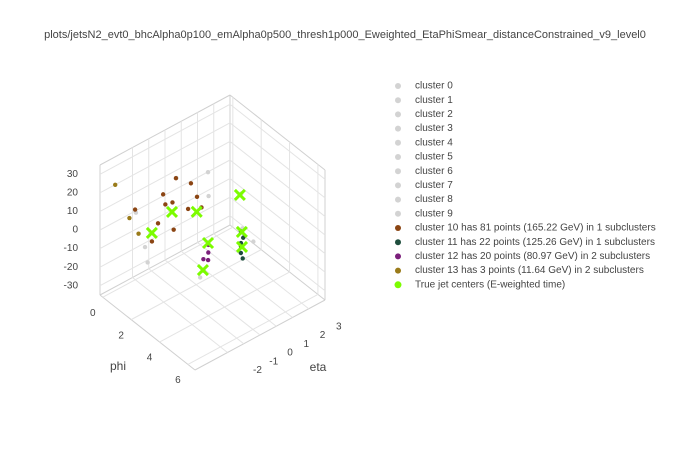  I want to click on legend-text: cluster 1, so click(434, 100).